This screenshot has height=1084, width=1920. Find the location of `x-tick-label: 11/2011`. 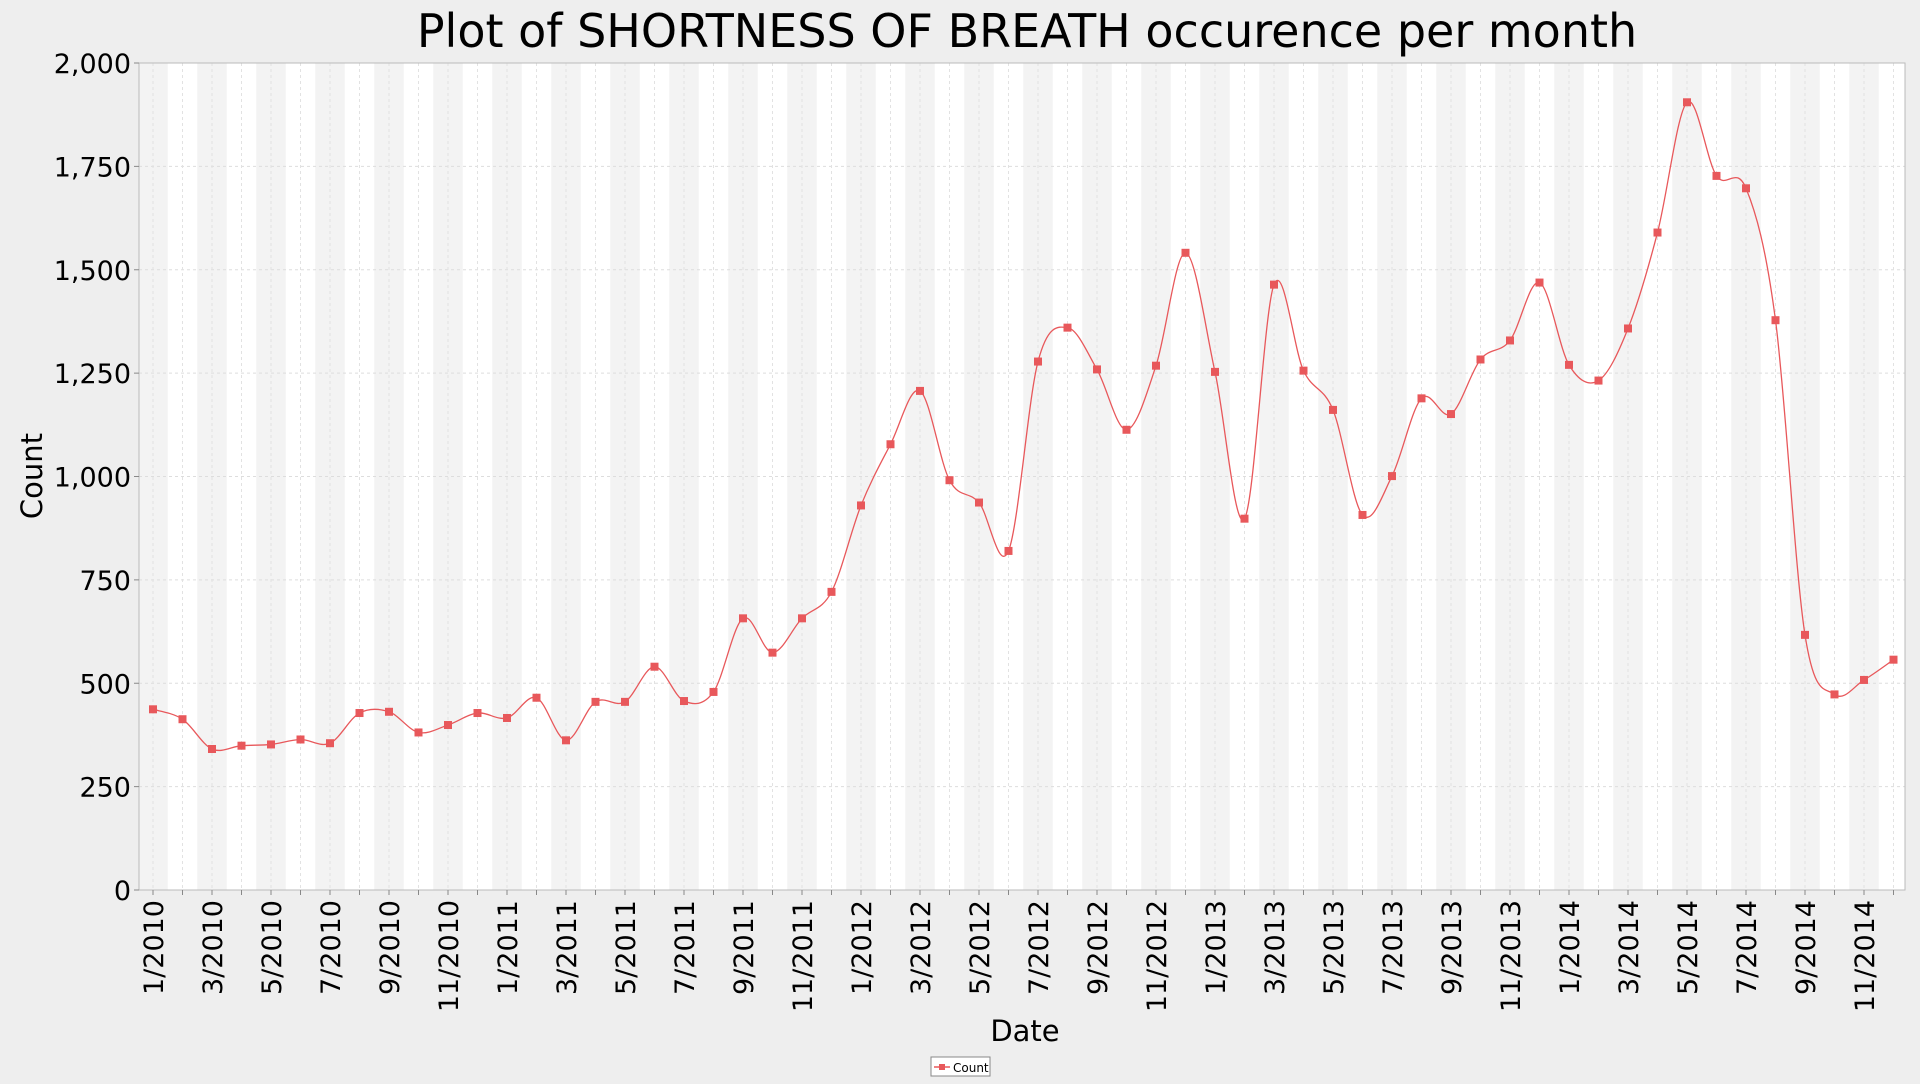

x-tick-label: 11/2011 is located at coordinates (803, 956).